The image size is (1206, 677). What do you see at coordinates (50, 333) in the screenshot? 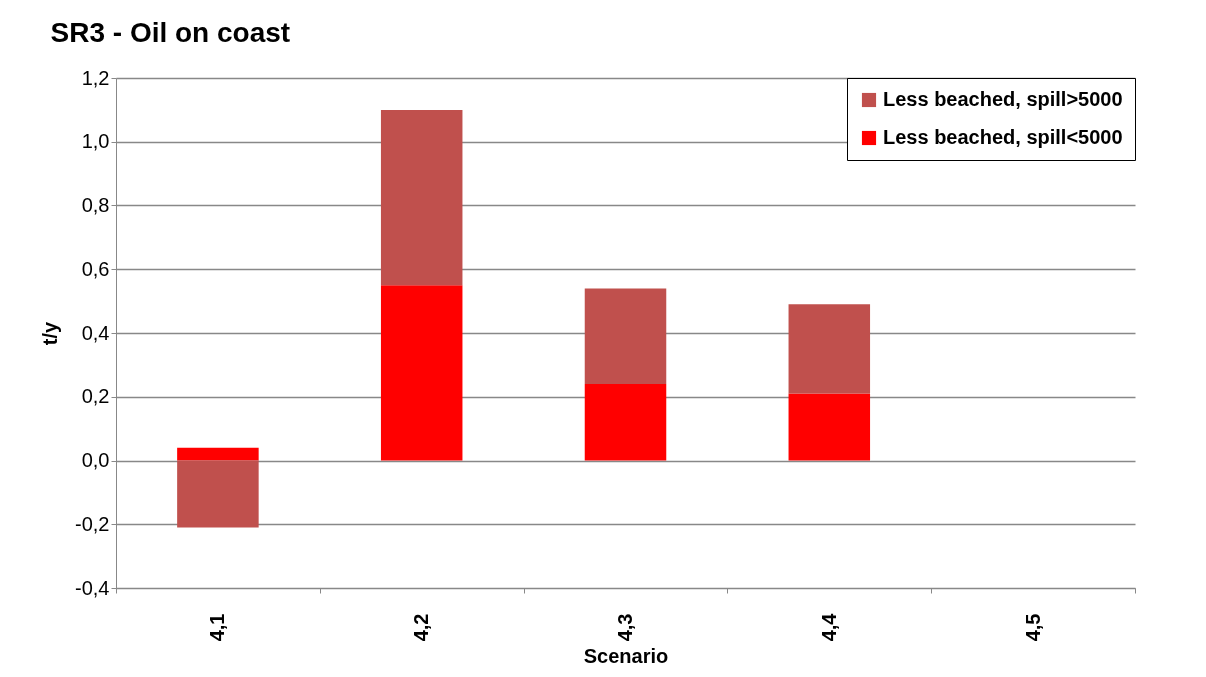
I see `y-axis-title: t/y` at bounding box center [50, 333].